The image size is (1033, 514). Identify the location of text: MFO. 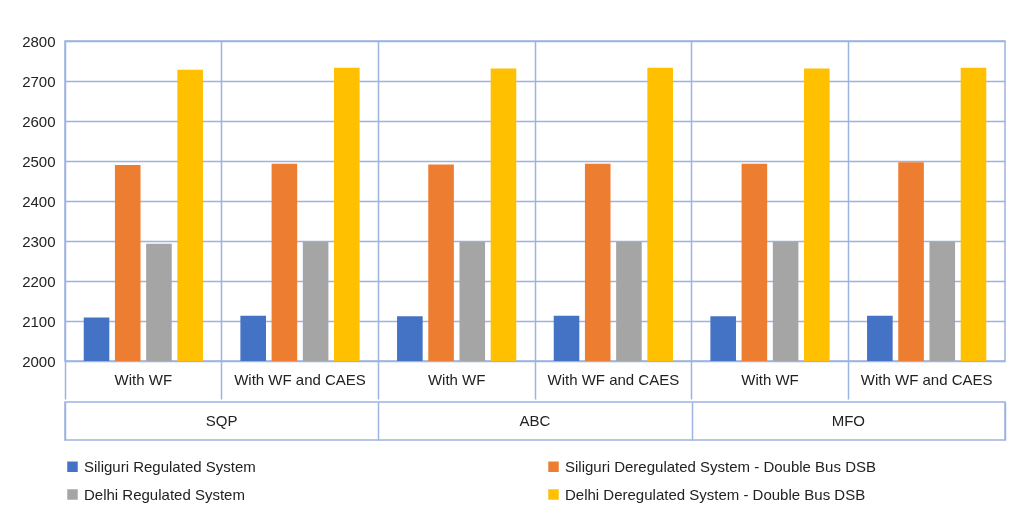
(848, 420).